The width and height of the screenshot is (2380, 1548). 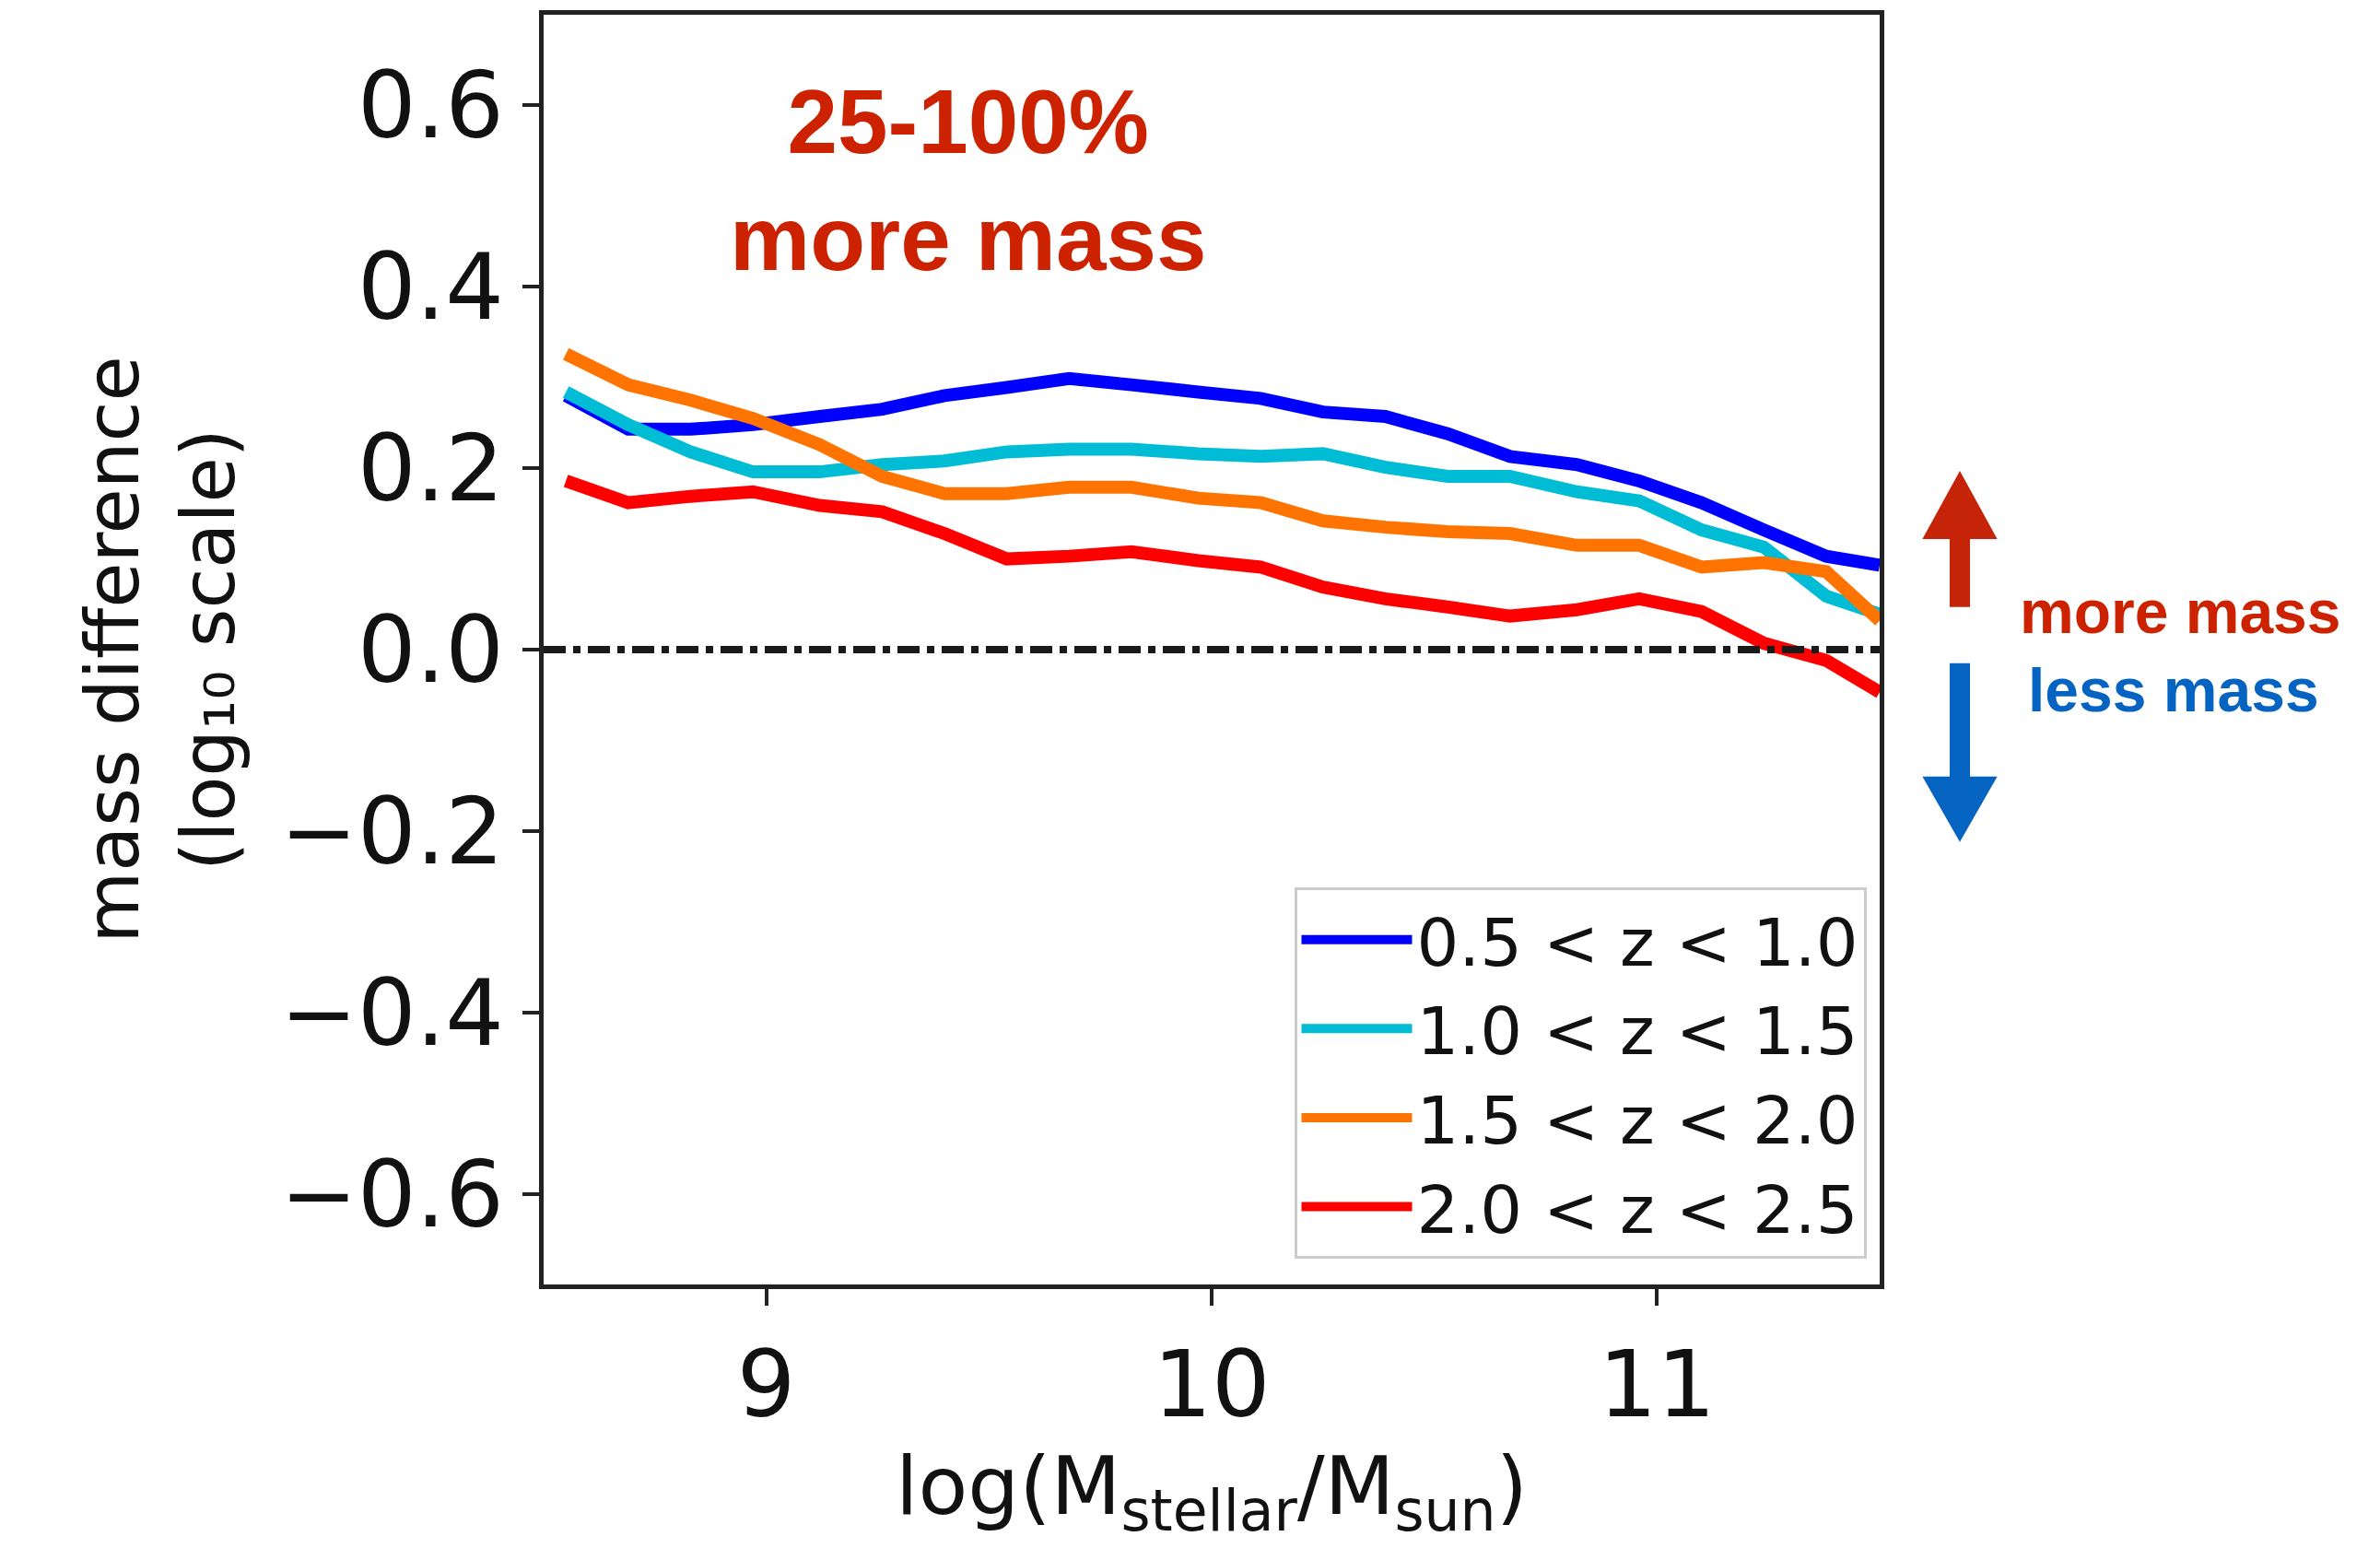 What do you see at coordinates (430, 106) in the screenshot?
I see `y-tick-label: 0.6` at bounding box center [430, 106].